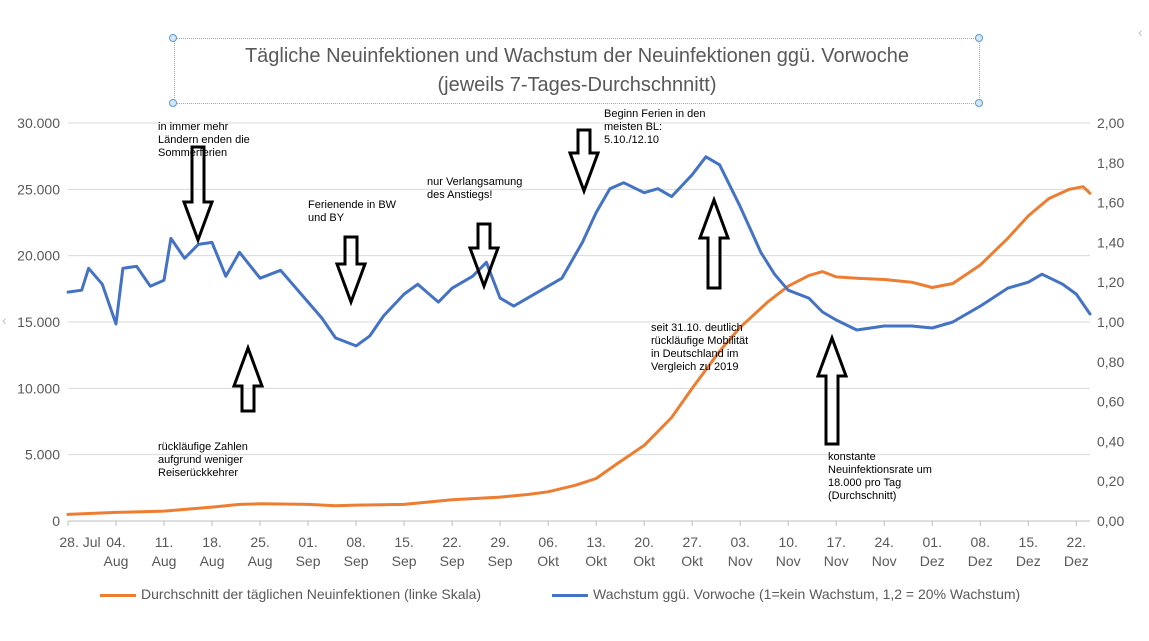  What do you see at coordinates (115, 542) in the screenshot?
I see `x-tick-label-day: 04.` at bounding box center [115, 542].